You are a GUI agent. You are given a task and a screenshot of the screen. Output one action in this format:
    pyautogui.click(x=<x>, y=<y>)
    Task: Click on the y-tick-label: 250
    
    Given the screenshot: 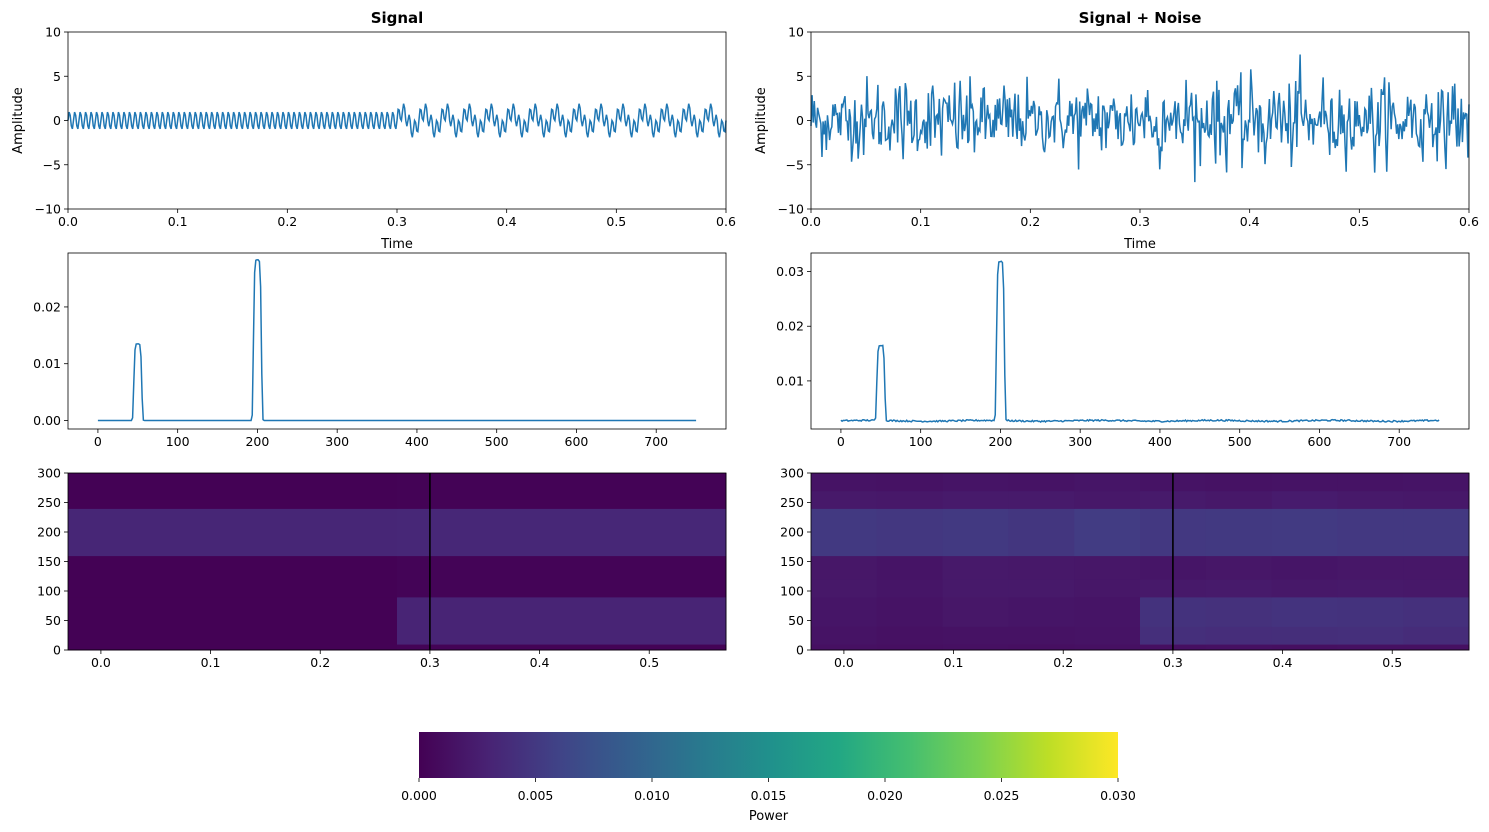 What is the action you would take?
    pyautogui.click(x=49, y=502)
    